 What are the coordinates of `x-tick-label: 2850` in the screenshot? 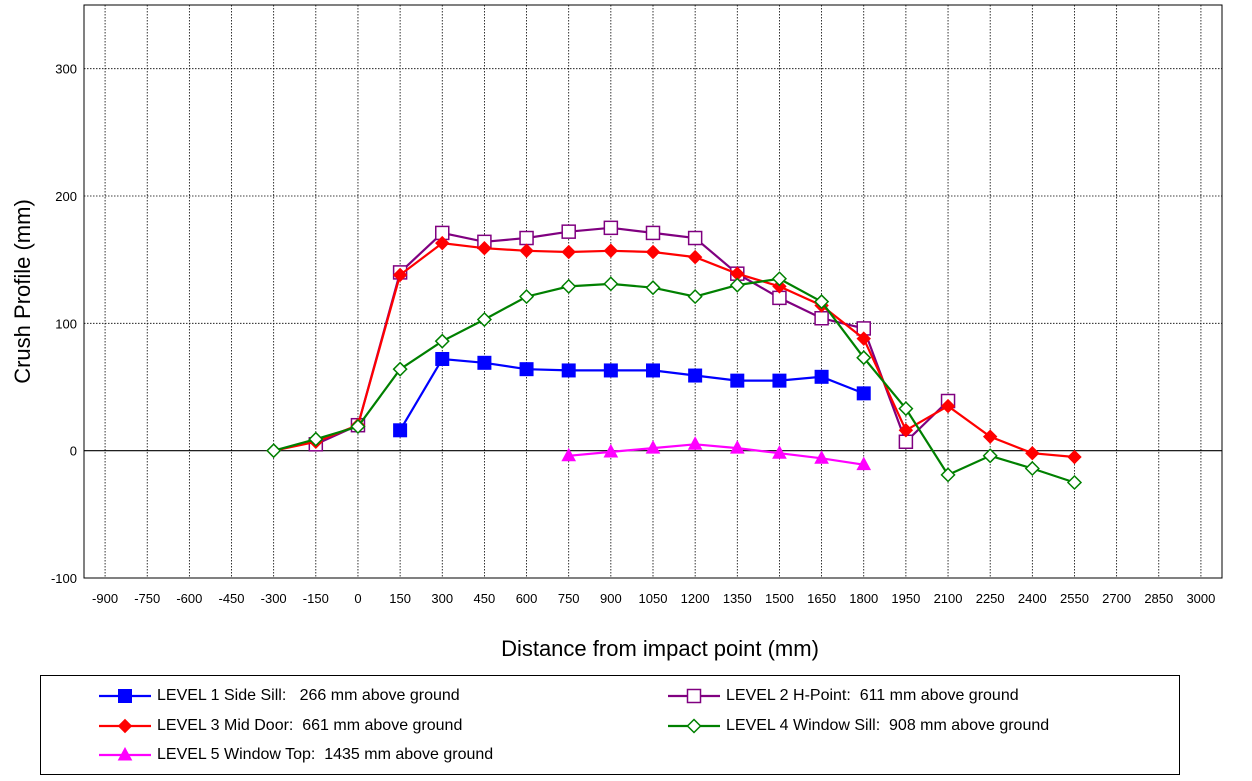 It's located at (1158, 598).